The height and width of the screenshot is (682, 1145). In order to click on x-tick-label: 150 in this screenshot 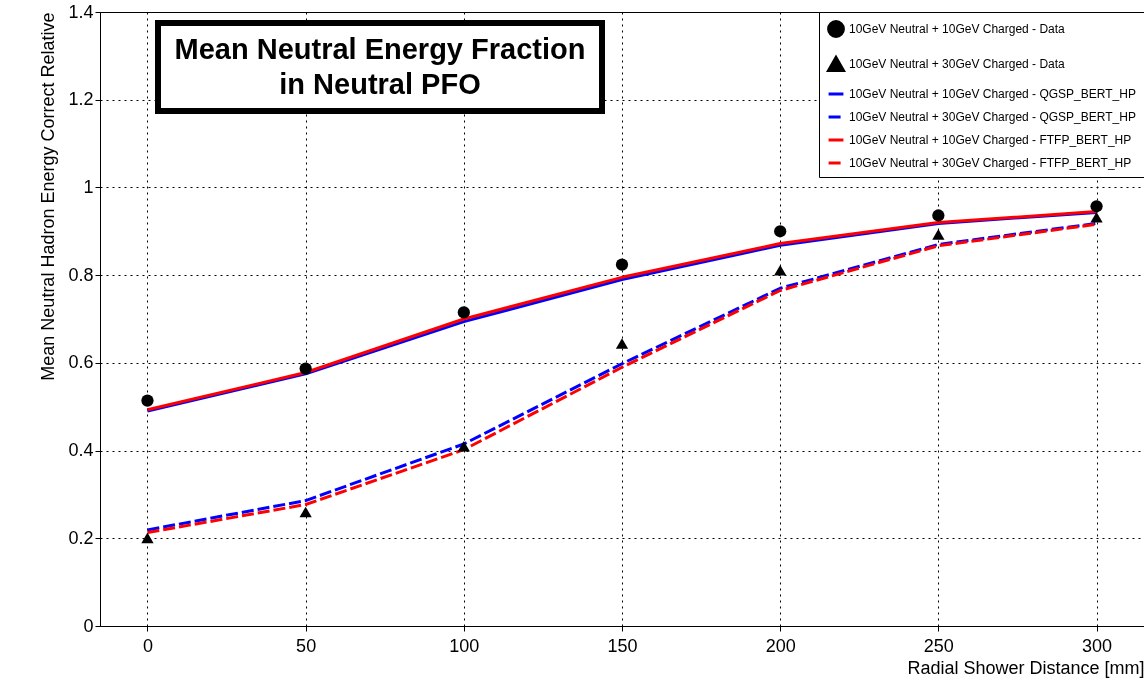, I will do `click(622, 645)`.